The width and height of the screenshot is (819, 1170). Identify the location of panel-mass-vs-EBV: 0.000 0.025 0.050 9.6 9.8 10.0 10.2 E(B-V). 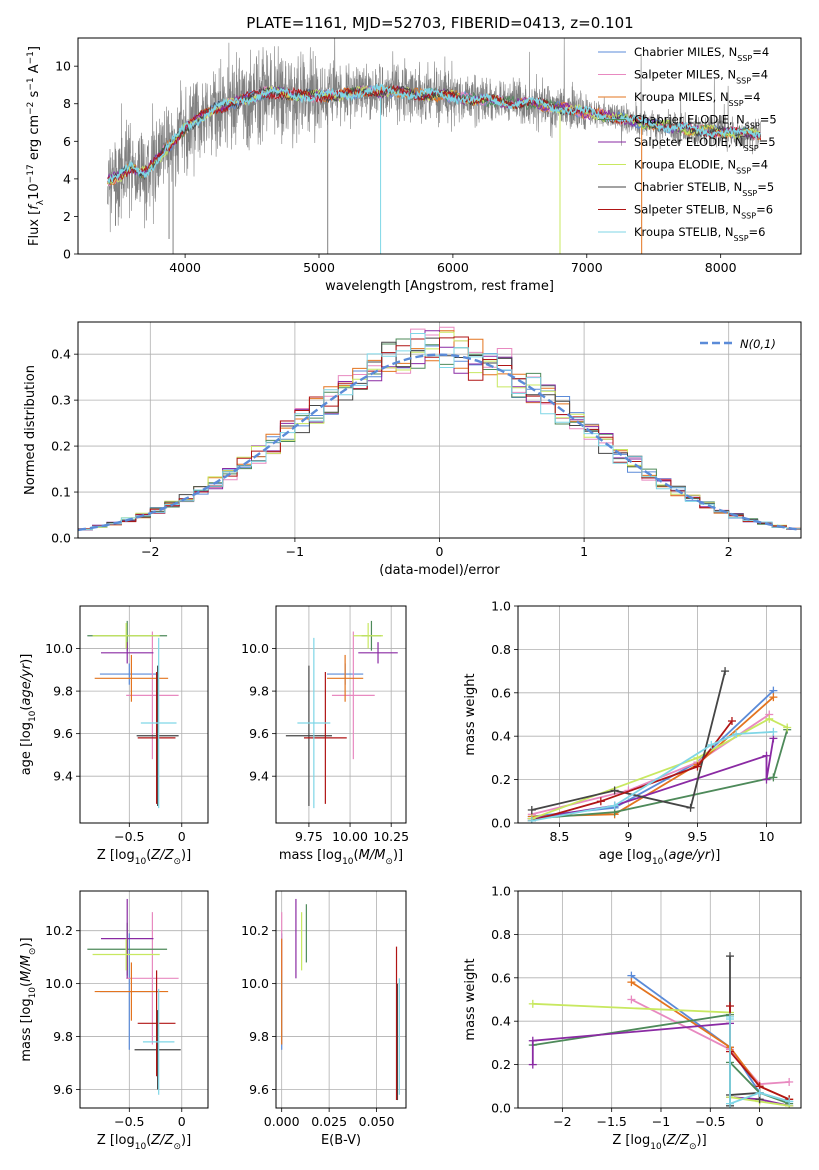
(324, 1019).